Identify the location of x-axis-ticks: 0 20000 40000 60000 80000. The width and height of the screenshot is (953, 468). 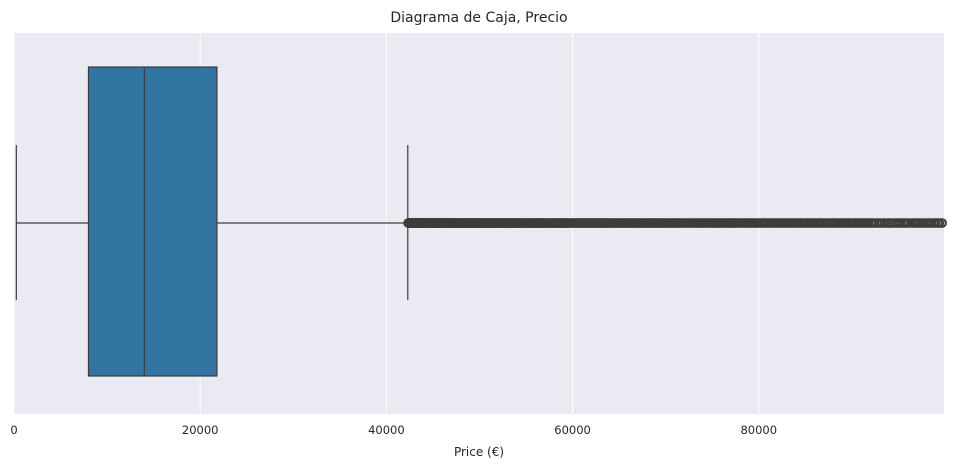
(393, 430).